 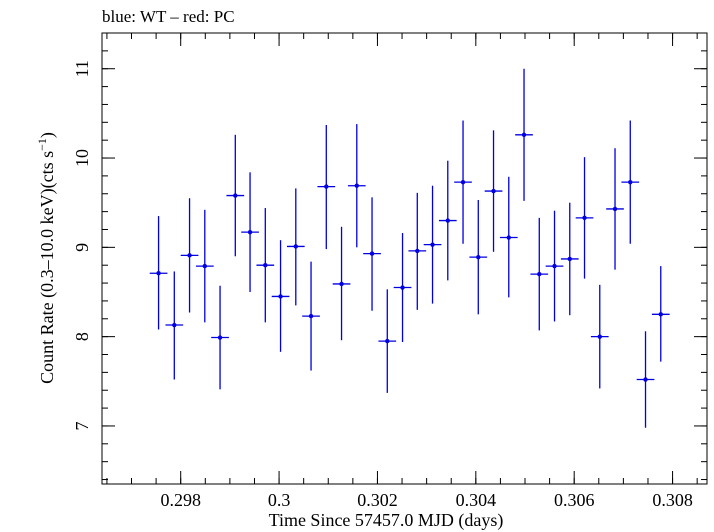 I want to click on x-tick-labels: 0.298 0.3 0.302 0.304 0.306 0.308, so click(x=426, y=500).